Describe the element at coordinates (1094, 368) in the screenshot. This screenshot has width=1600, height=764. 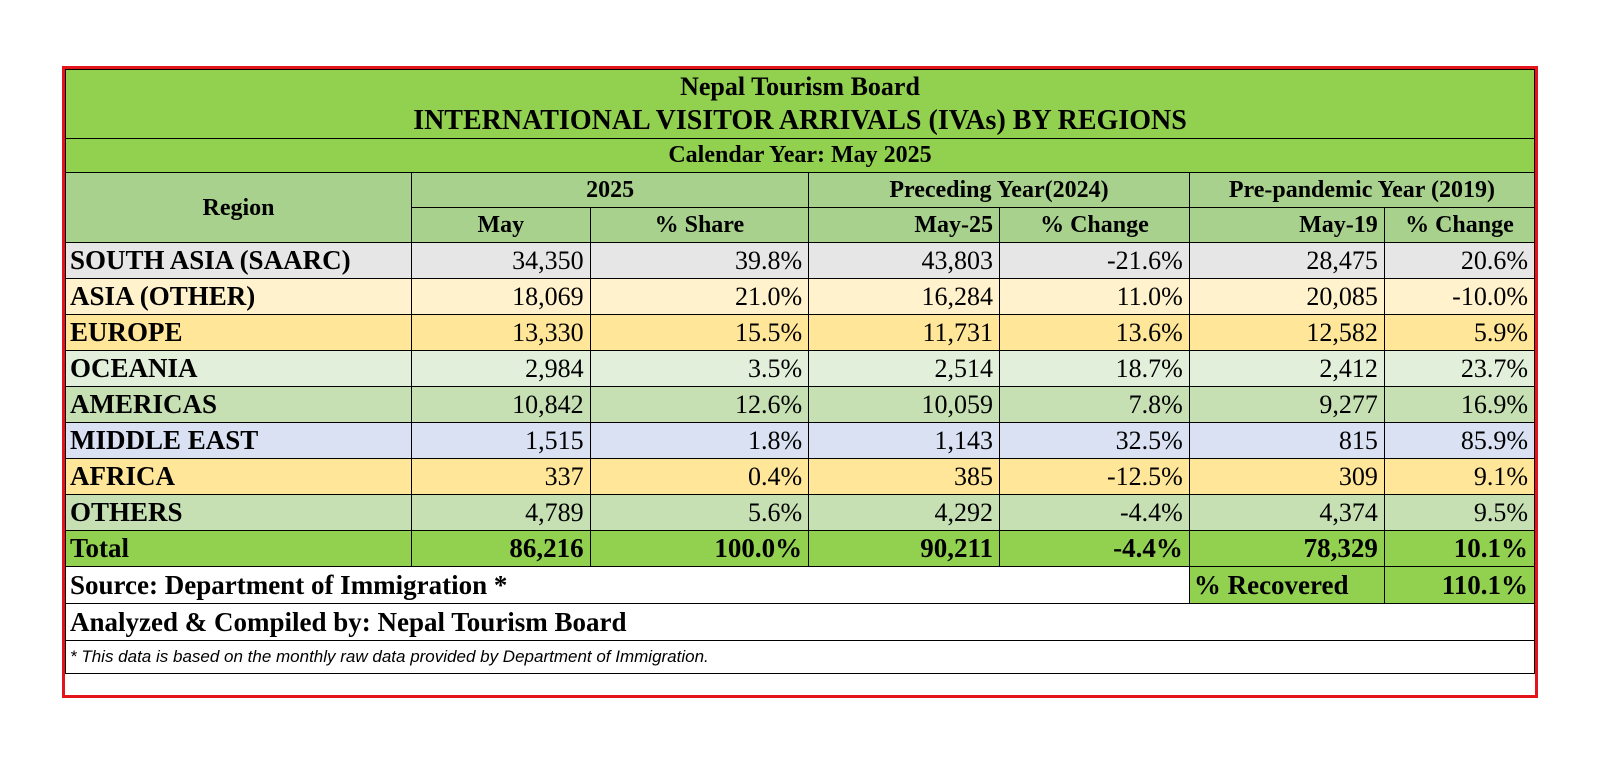
I see `cell-change1: 18.7%` at that location.